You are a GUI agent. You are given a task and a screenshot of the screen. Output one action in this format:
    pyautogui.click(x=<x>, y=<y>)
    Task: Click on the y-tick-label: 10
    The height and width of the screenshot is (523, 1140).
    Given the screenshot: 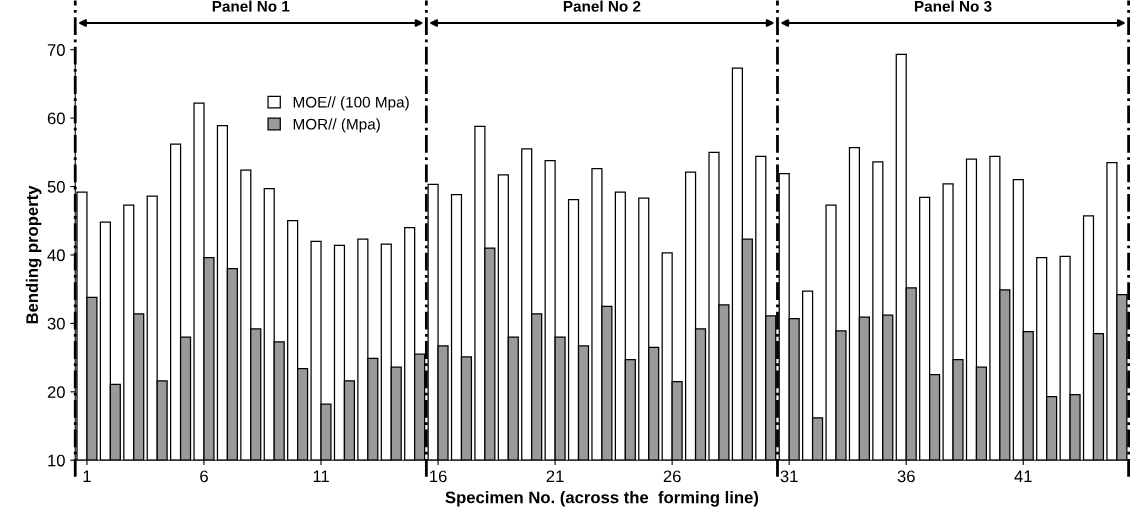 What is the action you would take?
    pyautogui.click(x=56, y=460)
    